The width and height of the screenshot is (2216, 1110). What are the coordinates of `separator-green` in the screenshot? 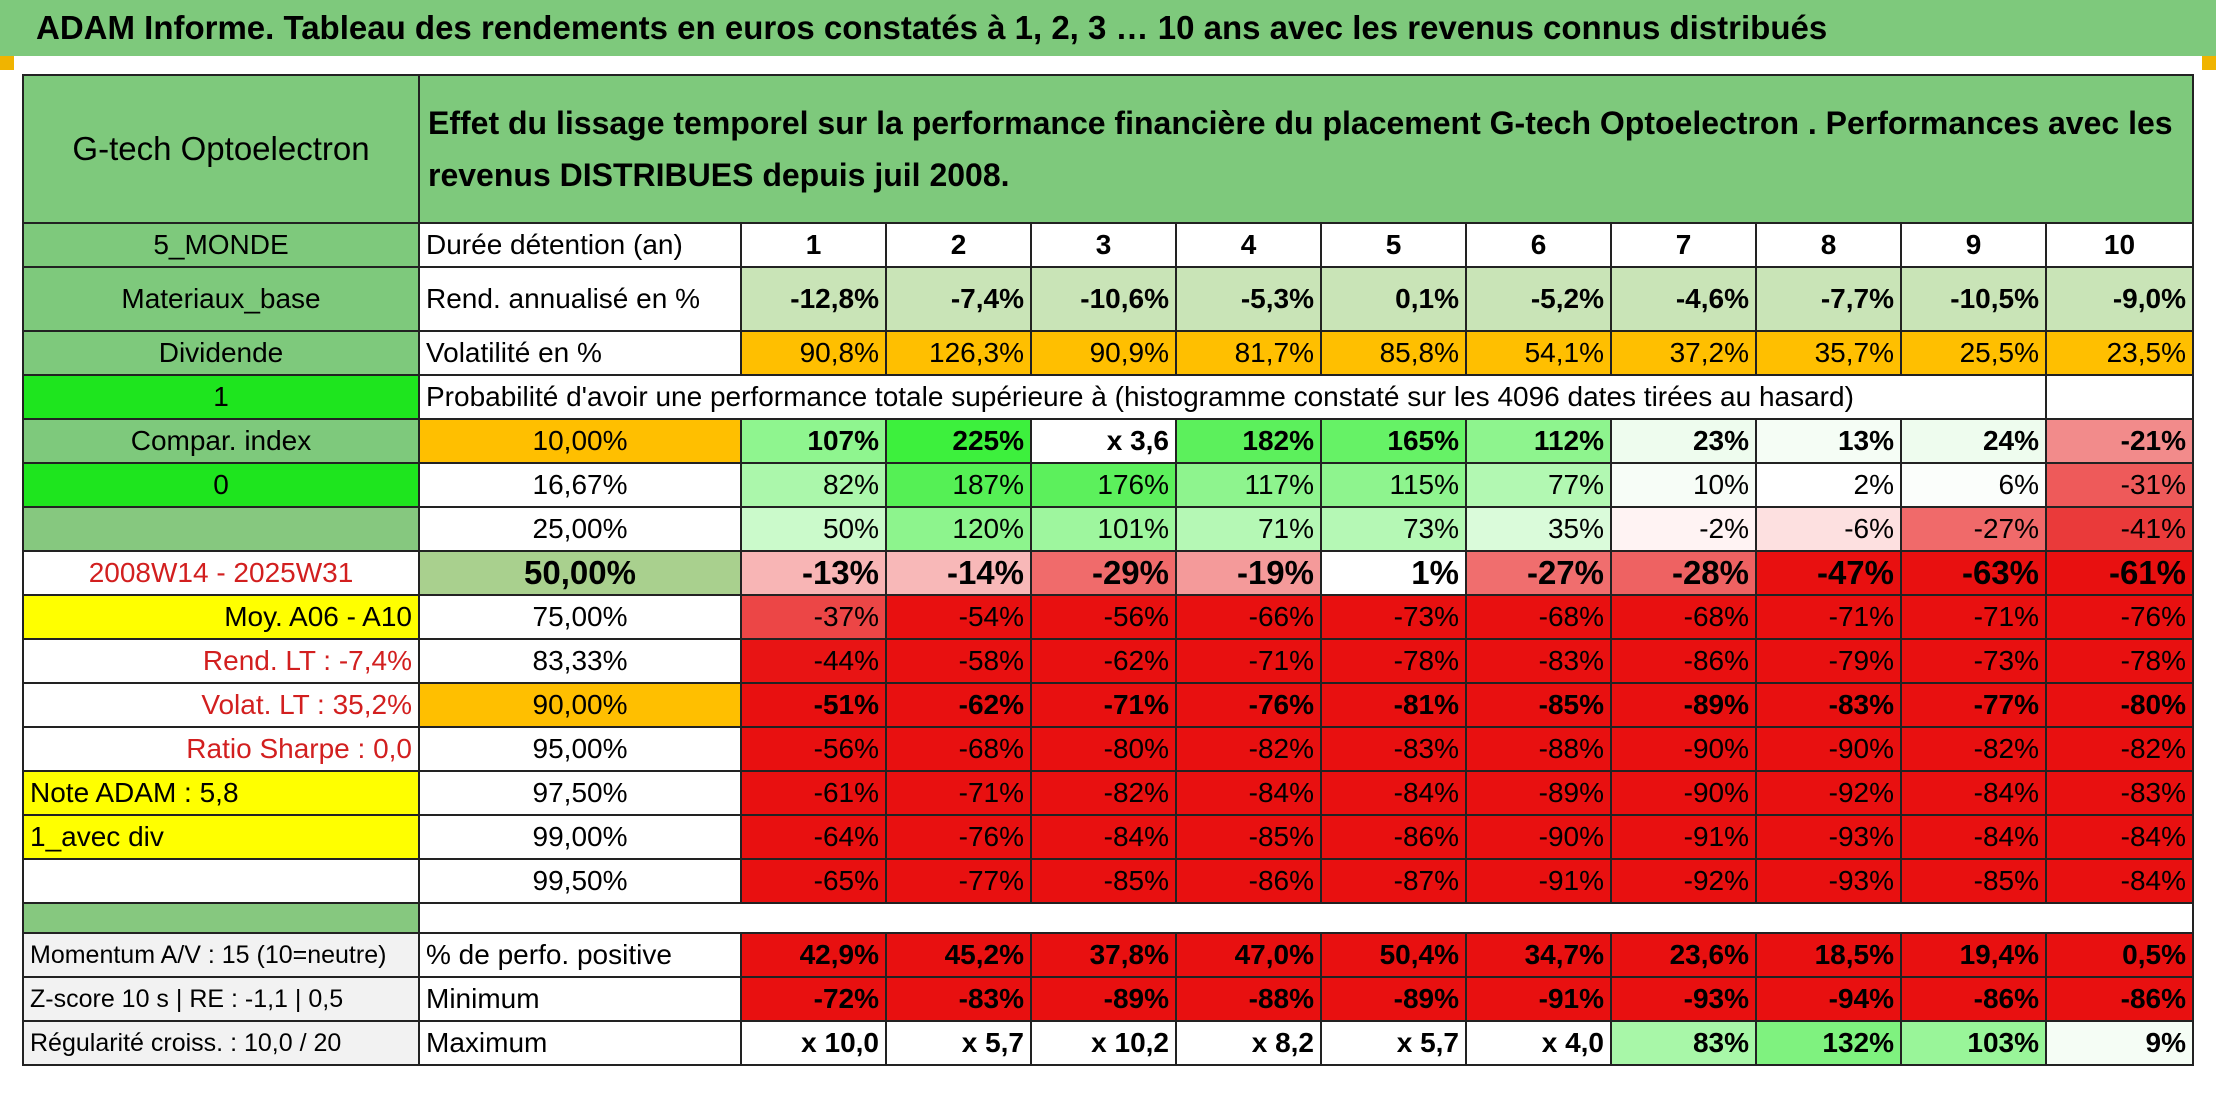 It's located at (221, 918).